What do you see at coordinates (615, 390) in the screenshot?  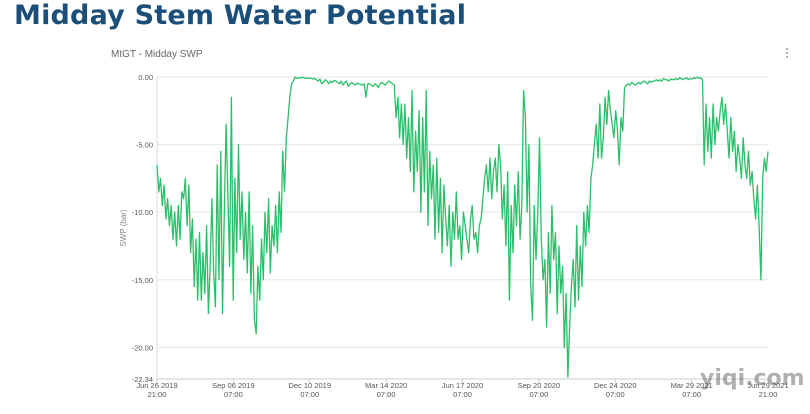 I see `x-tick-label: Dec 24 2020 07:00` at bounding box center [615, 390].